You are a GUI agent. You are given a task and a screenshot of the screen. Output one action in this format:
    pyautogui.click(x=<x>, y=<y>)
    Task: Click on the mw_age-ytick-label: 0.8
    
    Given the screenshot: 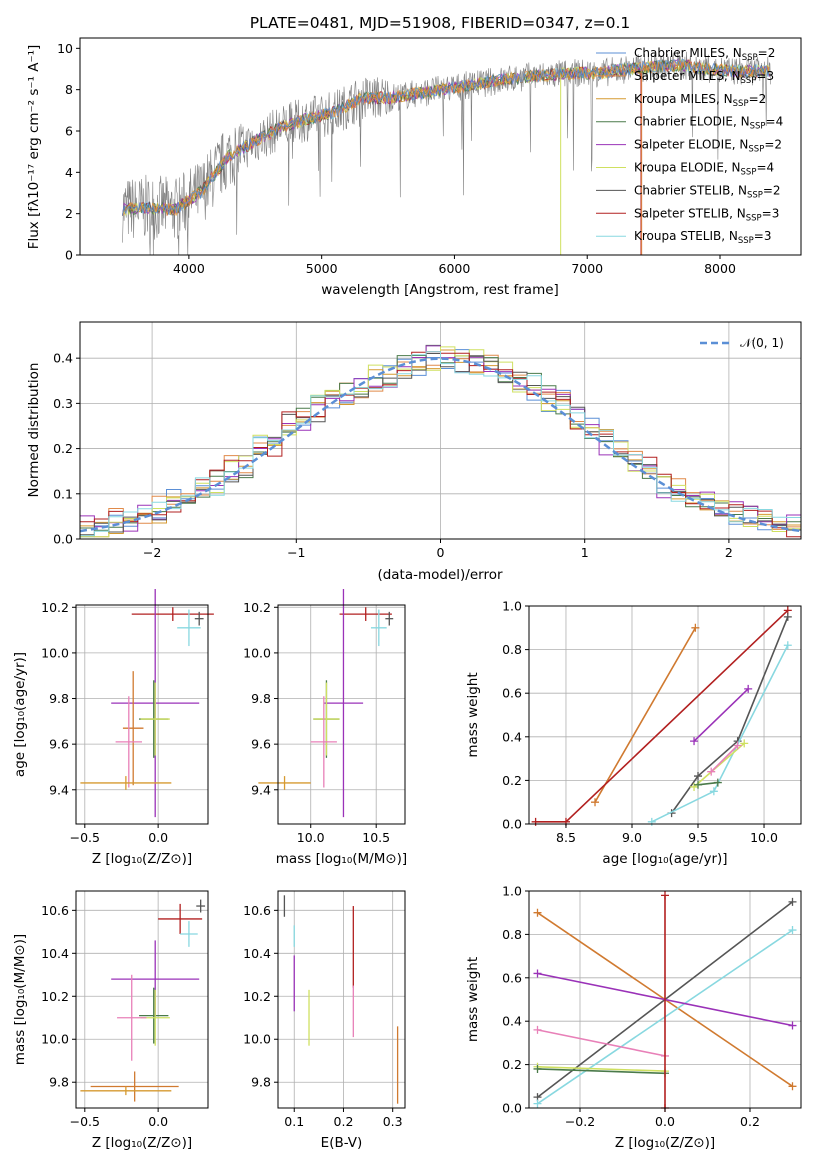 What is the action you would take?
    pyautogui.click(x=512, y=649)
    